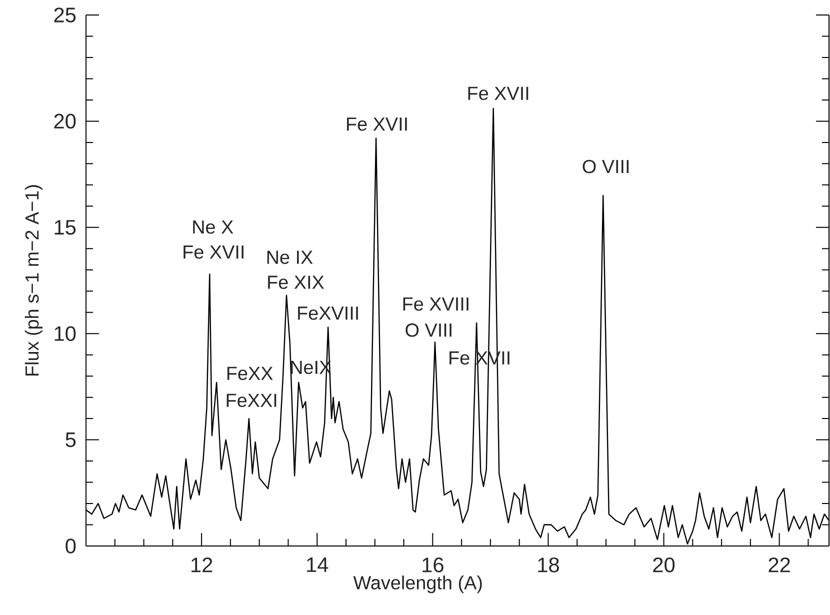 This screenshot has height=615, width=830. What do you see at coordinates (33, 280) in the screenshot?
I see `y-axis-title: Flux (ph s−1 m−2 A−1)` at bounding box center [33, 280].